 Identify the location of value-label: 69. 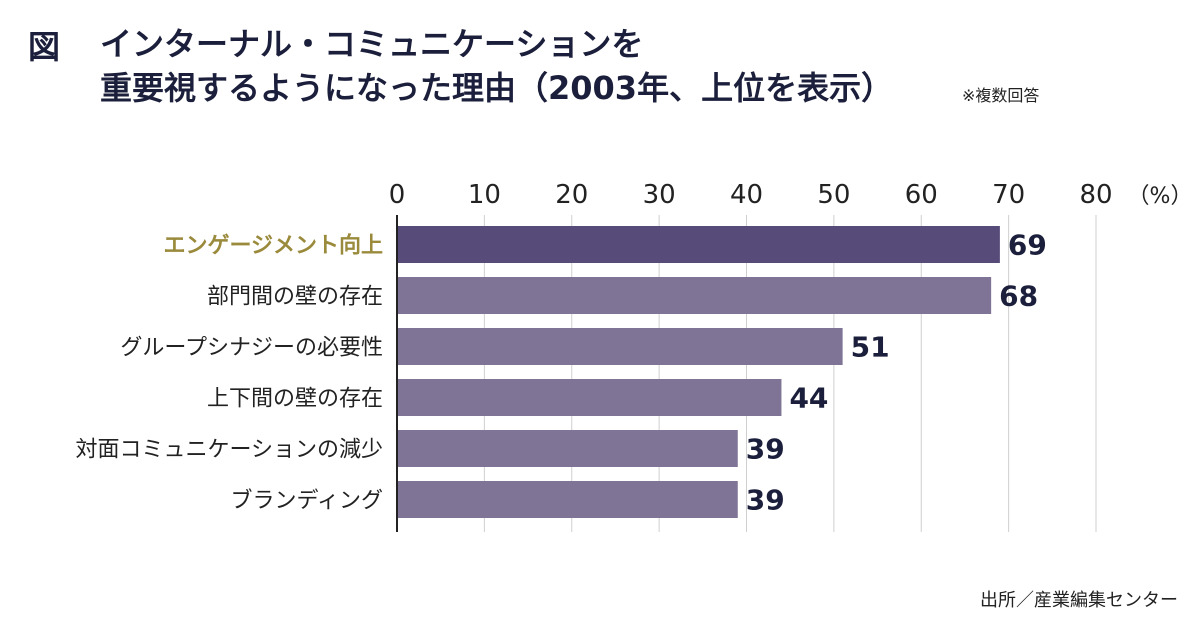
(1027, 245).